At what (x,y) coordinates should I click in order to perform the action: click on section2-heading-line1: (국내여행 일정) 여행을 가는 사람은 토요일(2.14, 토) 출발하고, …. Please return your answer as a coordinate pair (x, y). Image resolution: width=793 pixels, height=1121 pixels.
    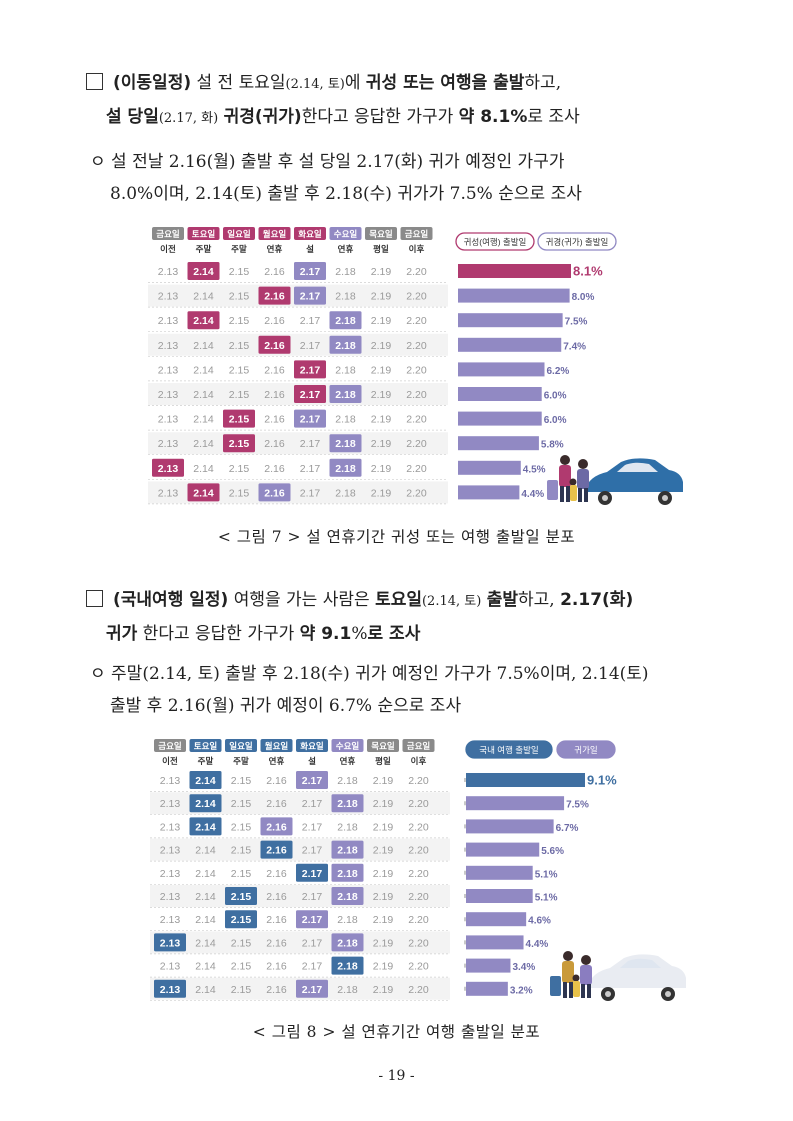
    Looking at the image, I should click on (359, 601).